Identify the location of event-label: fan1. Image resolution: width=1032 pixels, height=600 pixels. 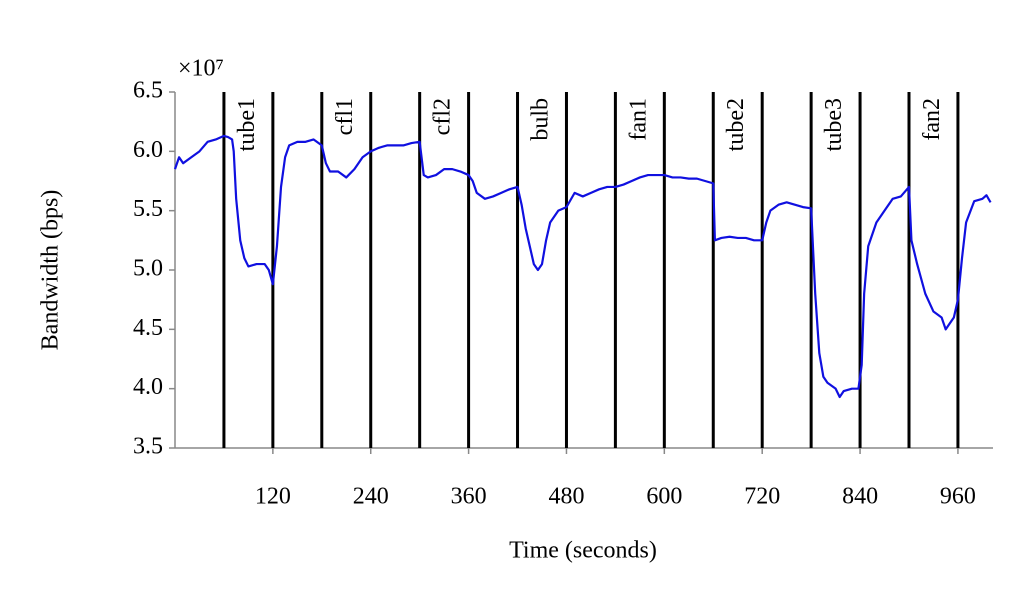
(638, 119).